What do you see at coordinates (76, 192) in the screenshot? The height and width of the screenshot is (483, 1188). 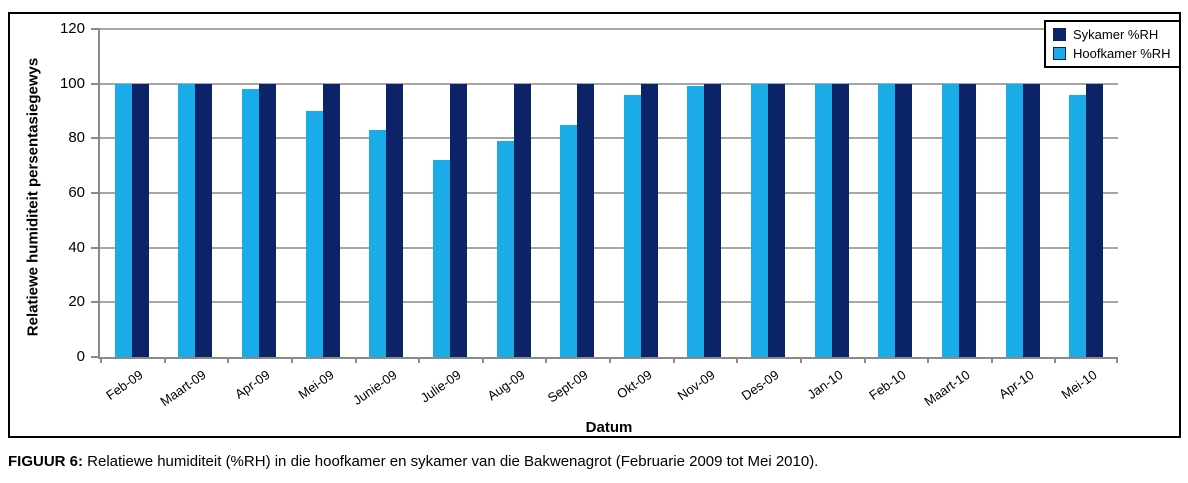 I see `y-tick-label: 60` at bounding box center [76, 192].